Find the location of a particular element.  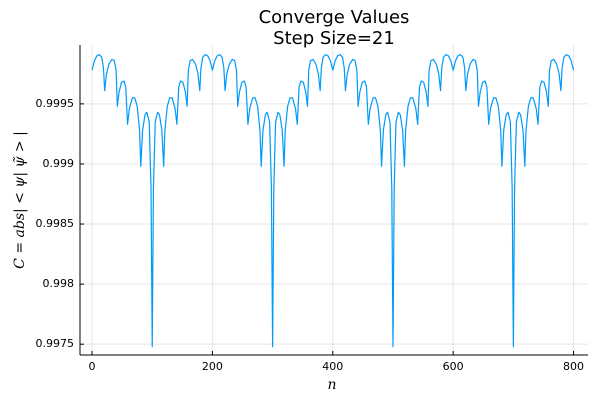

chart-subtitle: Step Size=21 is located at coordinates (334, 38).